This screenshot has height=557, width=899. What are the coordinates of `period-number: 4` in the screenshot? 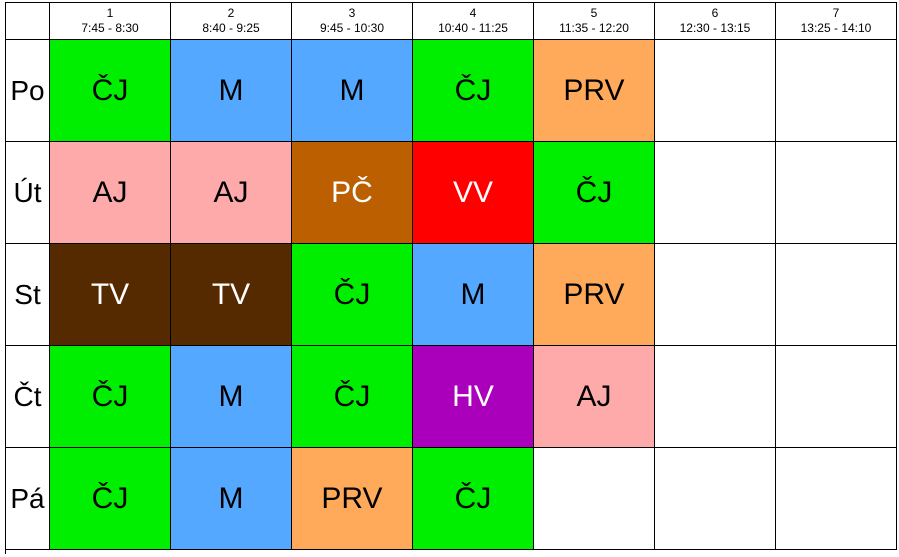 It's located at (473, 13).